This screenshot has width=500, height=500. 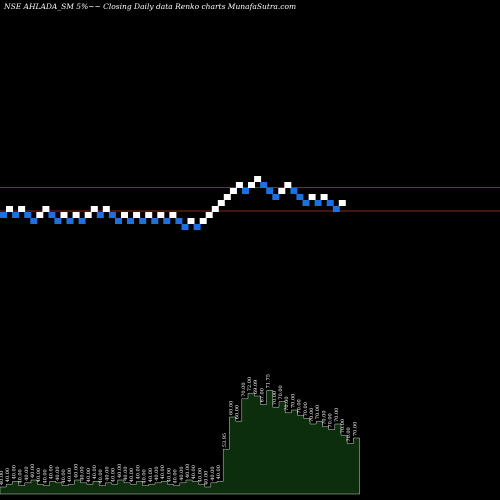 What do you see at coordinates (225, 440) in the screenshot?
I see `volume-label: 53.95` at bounding box center [225, 440].